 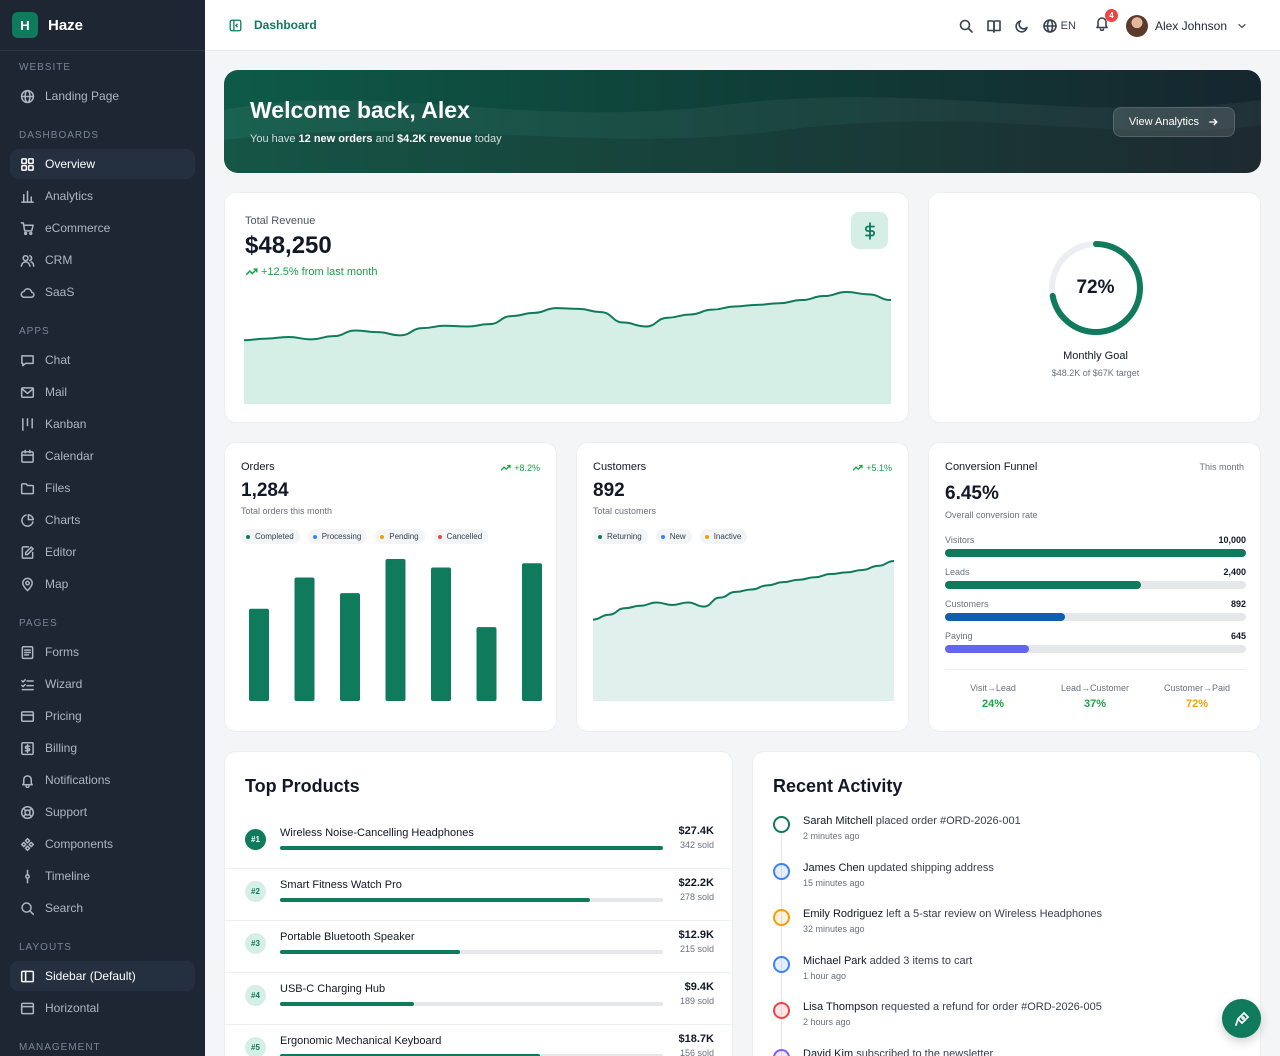 I want to click on avatar, so click(x=1136, y=25).